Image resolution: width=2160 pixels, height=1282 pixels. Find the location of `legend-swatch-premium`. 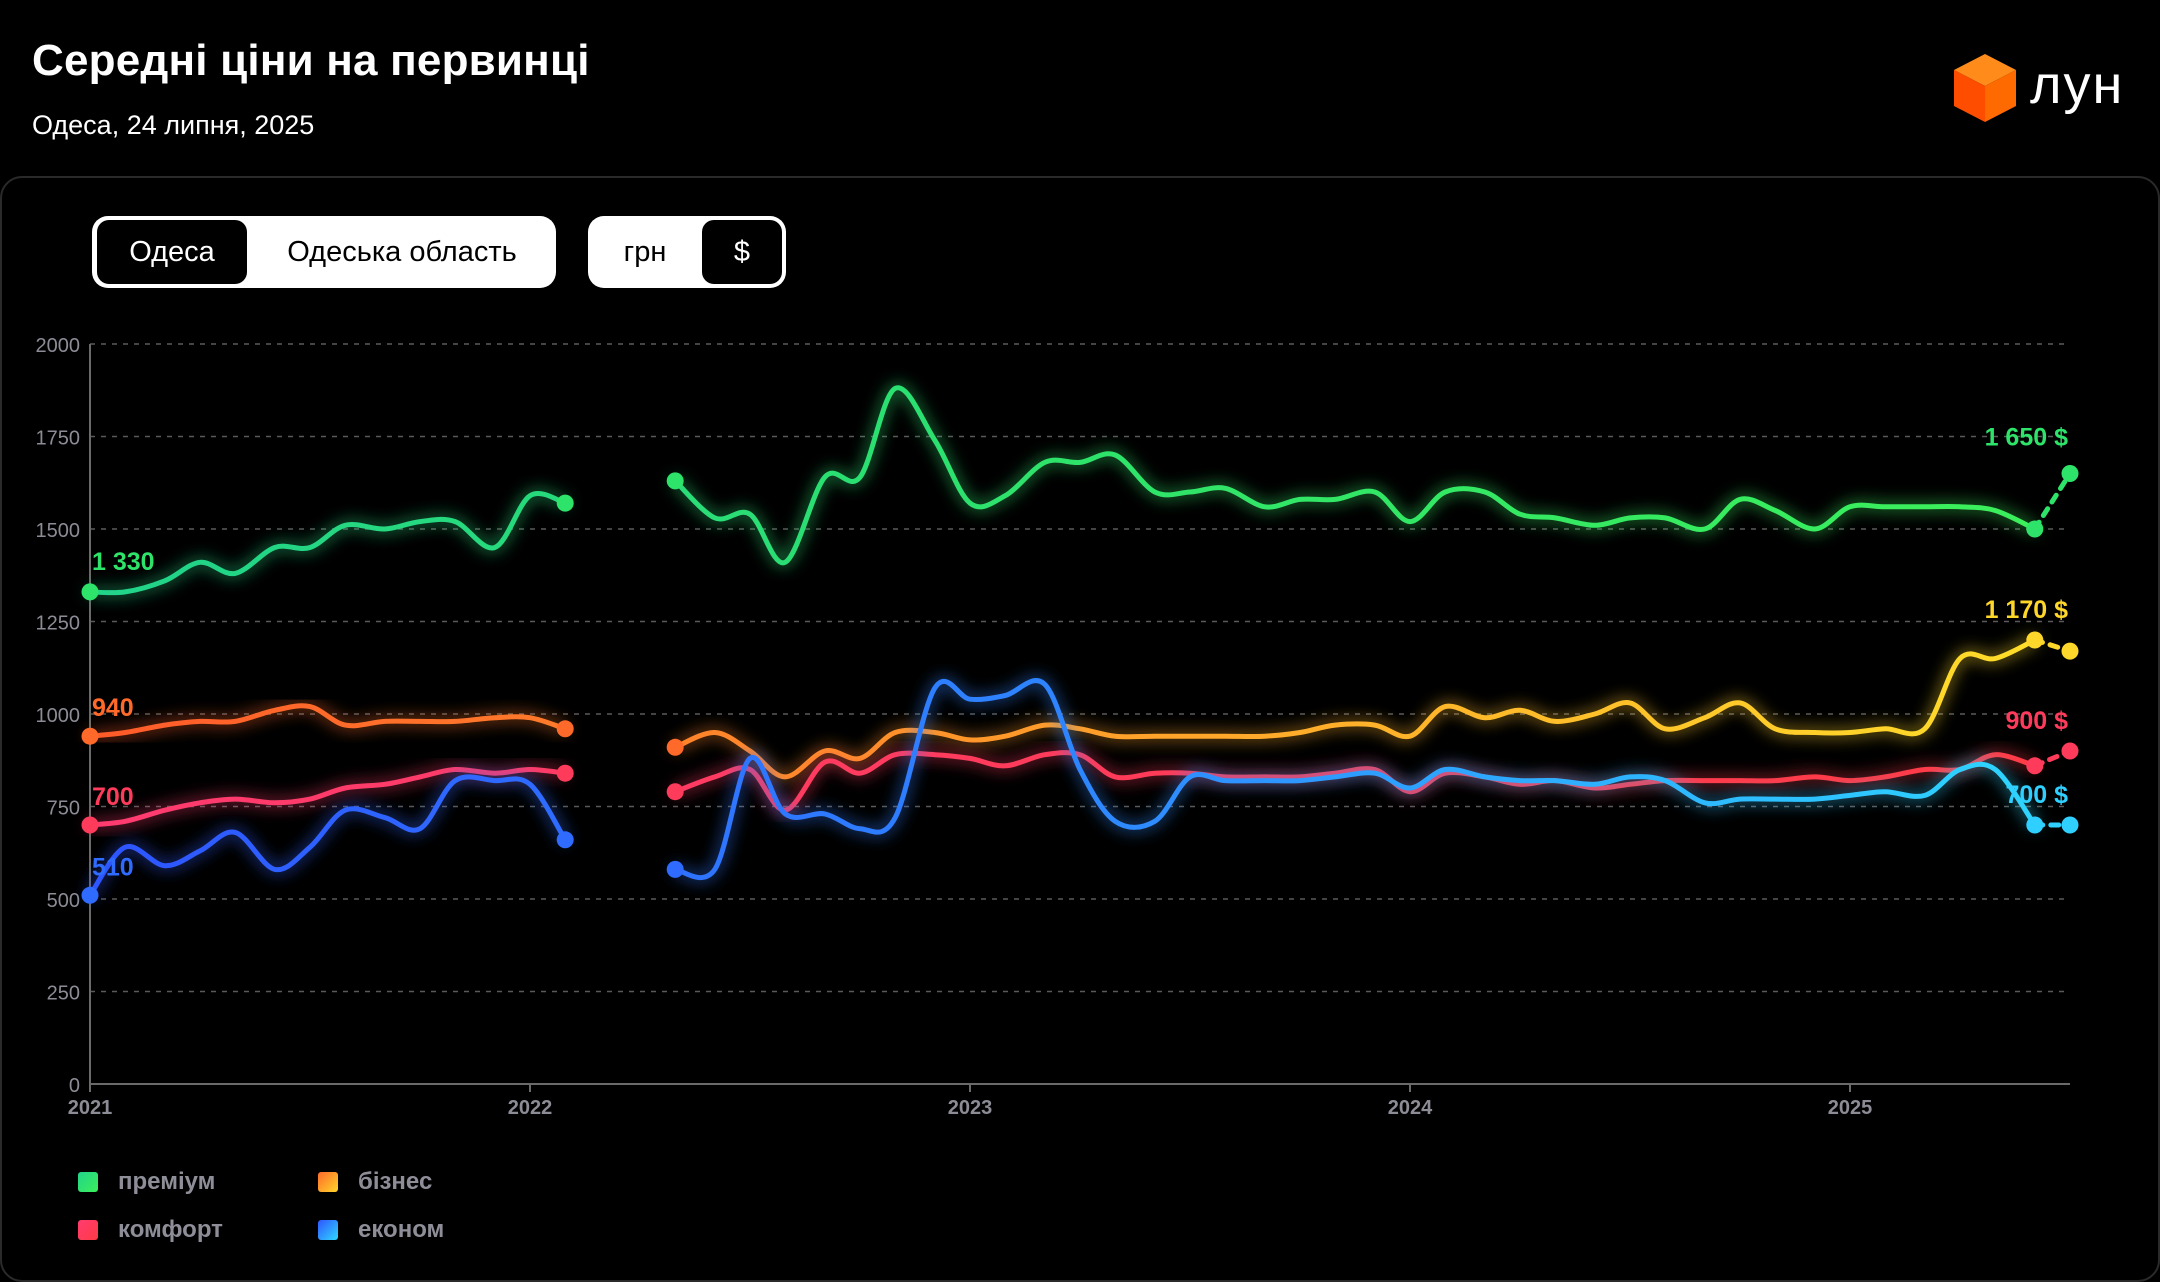

legend-swatch-premium is located at coordinates (88, 1182).